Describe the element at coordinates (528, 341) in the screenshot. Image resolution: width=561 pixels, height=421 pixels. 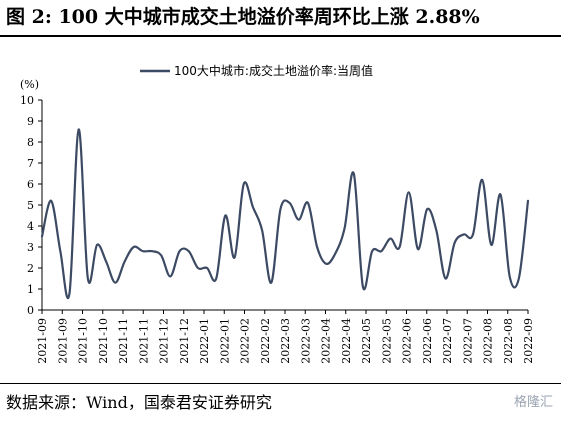
I see `x-tick-label: 2022-09` at that location.